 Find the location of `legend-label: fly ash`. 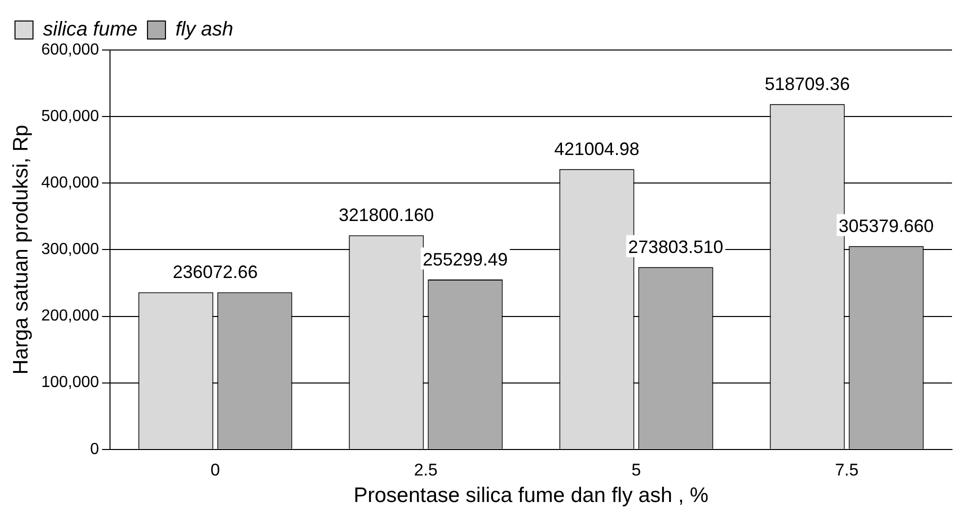

legend-label: fly ash is located at coordinates (204, 29).